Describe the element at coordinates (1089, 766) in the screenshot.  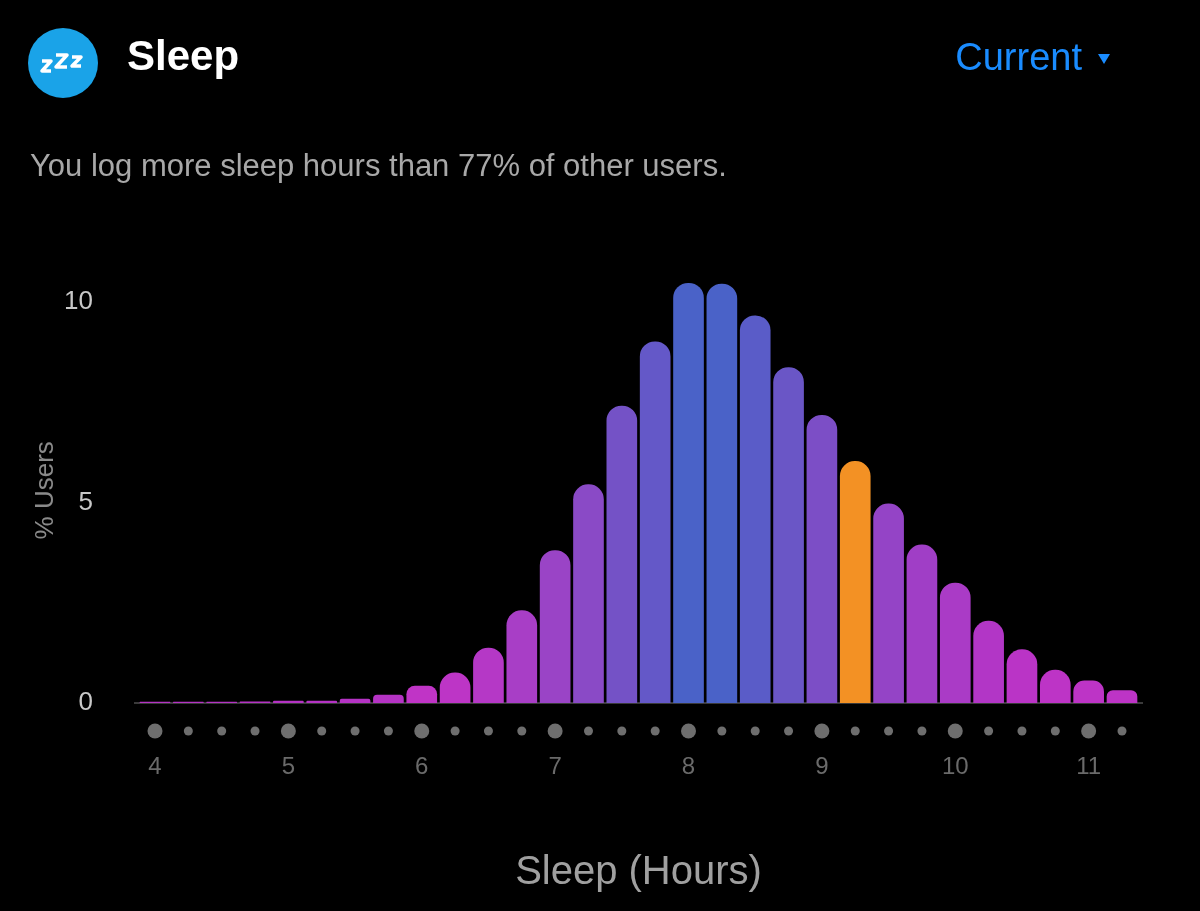
I see `x-tick-label: 11` at that location.